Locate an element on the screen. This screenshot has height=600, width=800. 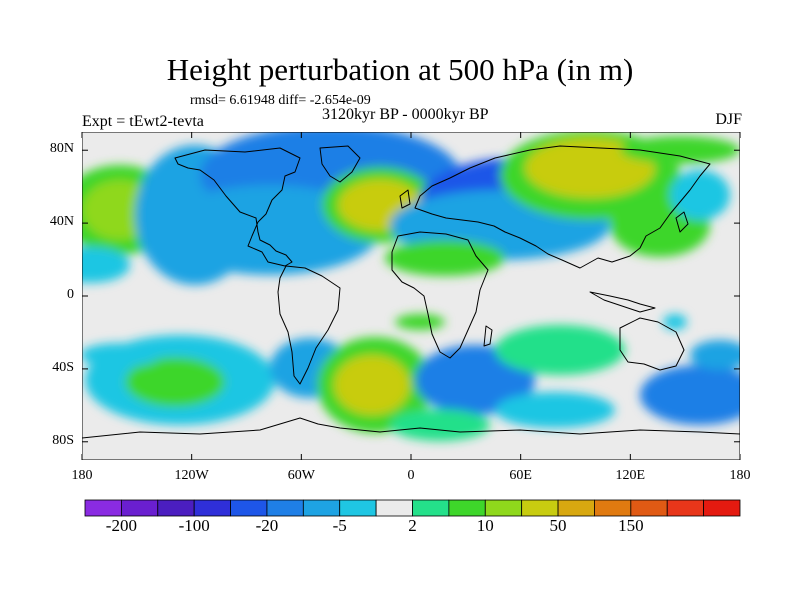
spacific-weak-negative is located at coordinates (121, 355).